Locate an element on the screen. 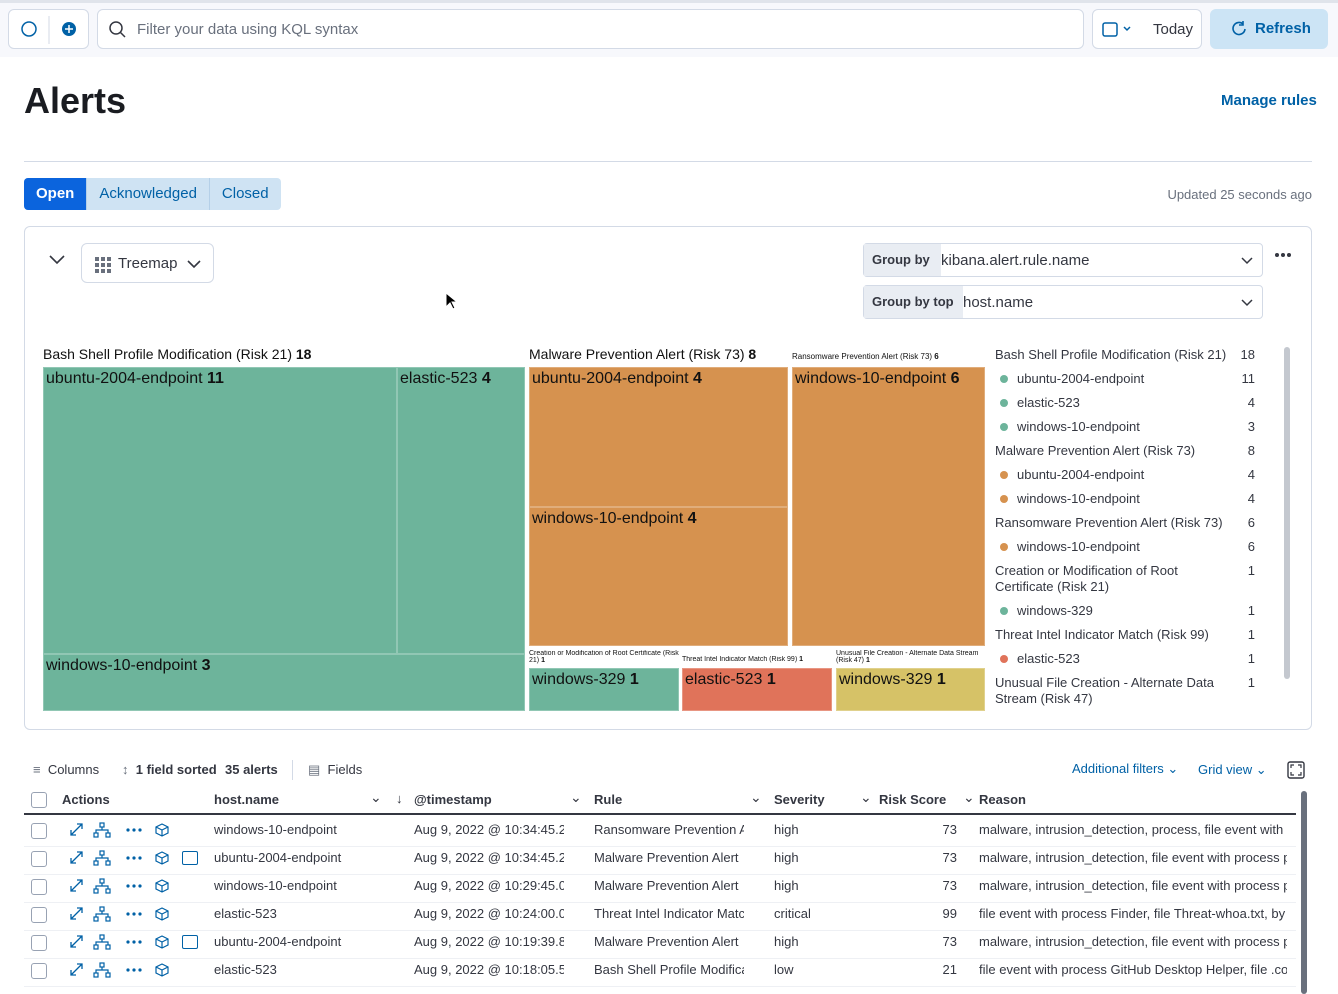  treemap-tile: windows-10-endpoint 6 is located at coordinates (888, 506).